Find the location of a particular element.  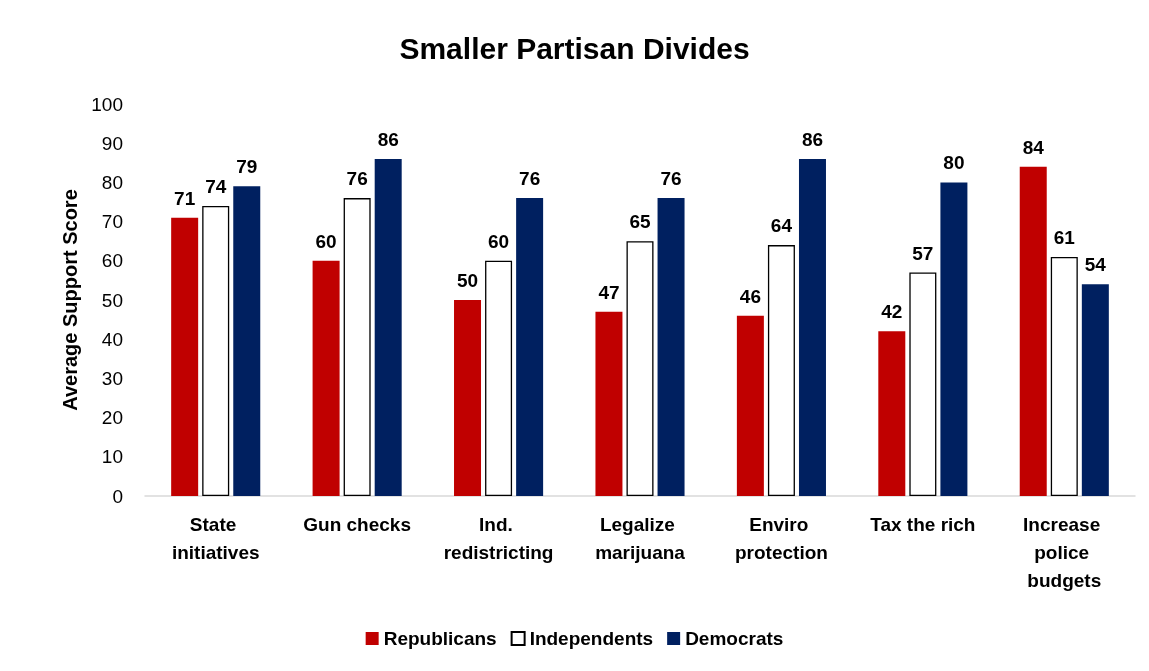

data-label: 79 is located at coordinates (247, 167).